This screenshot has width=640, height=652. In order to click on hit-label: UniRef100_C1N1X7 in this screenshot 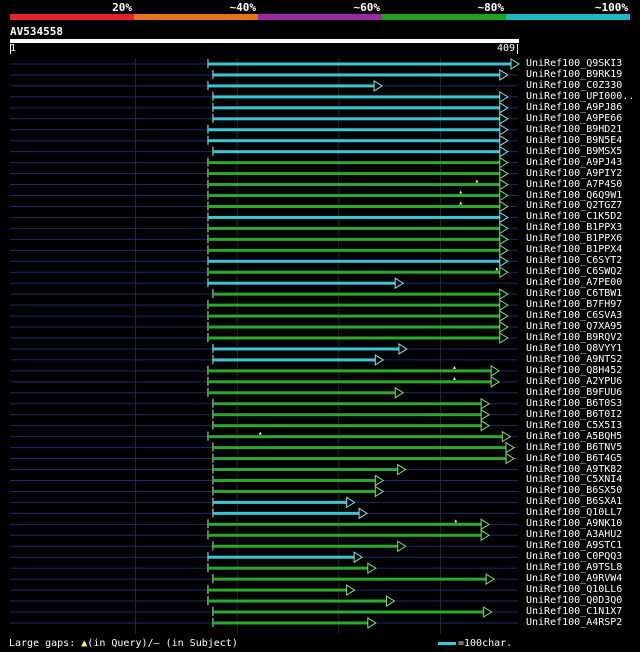, I will do `click(574, 611)`.